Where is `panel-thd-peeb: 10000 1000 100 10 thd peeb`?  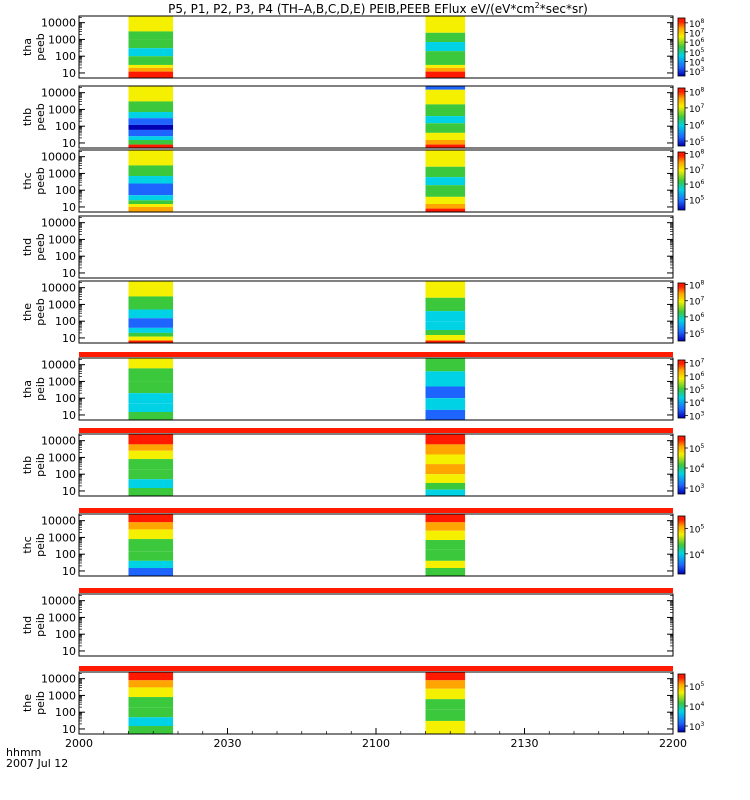
panel-thd-peeb: 10000 1000 100 10 thd peeb is located at coordinates (347, 247).